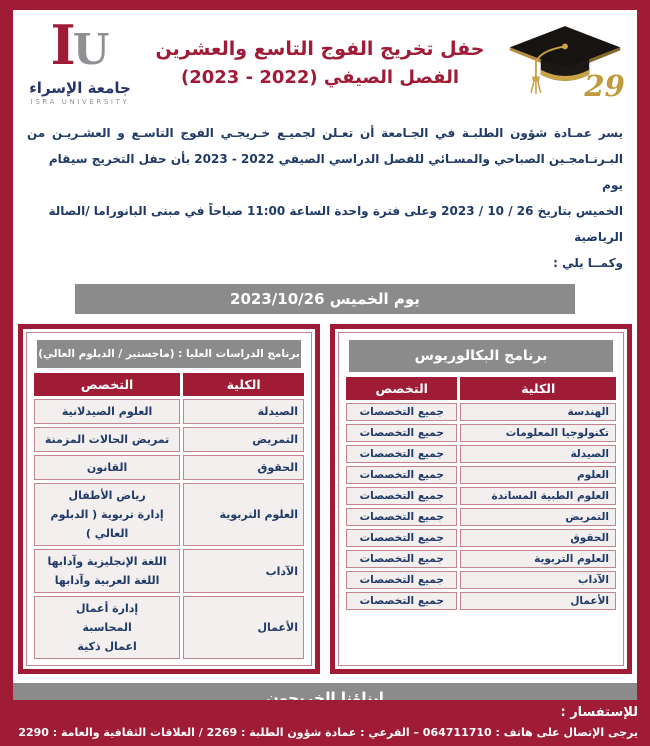  Describe the element at coordinates (538, 412) in the screenshot. I see `college-cell: الهندسة` at that location.